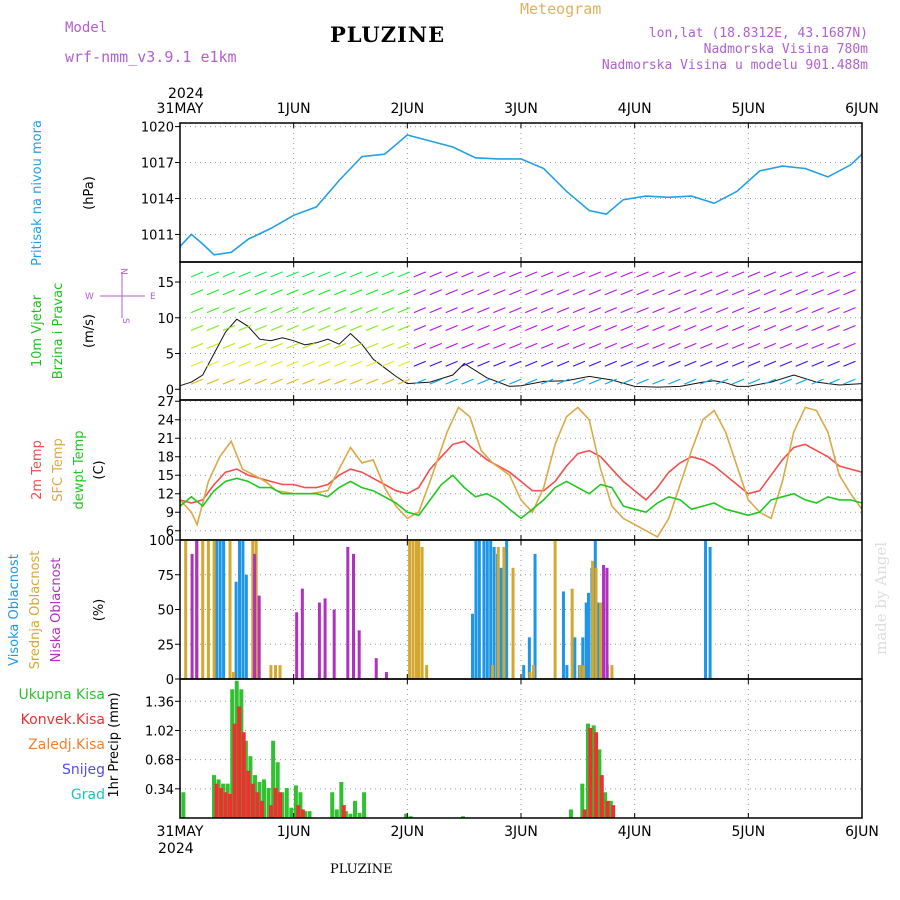 The height and width of the screenshot is (900, 900). Describe the element at coordinates (89, 297) in the screenshot. I see `compass-w: W` at that location.